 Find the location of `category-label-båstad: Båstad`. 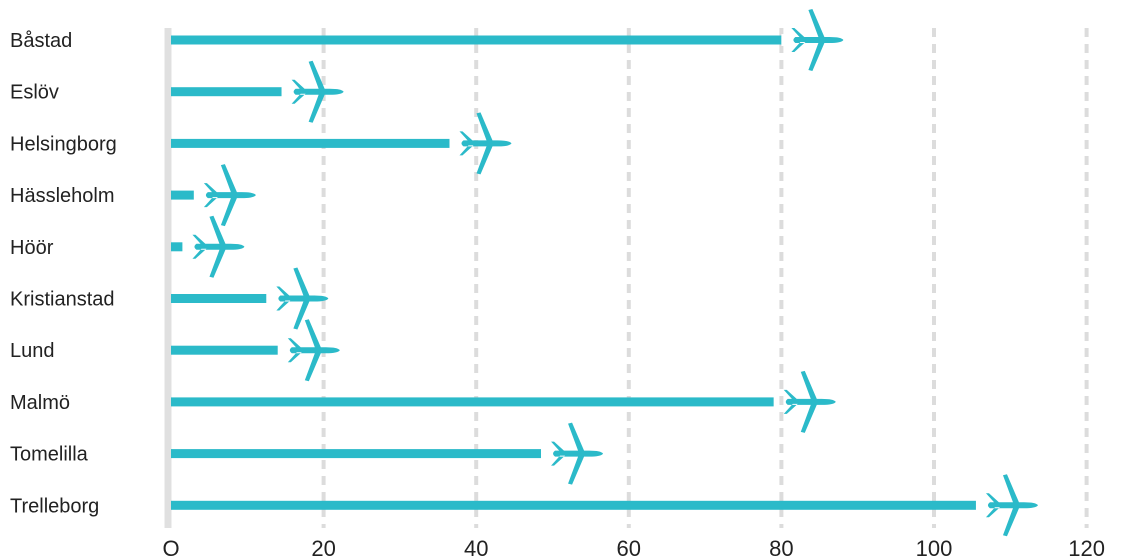

category-label-båstad: Båstad is located at coordinates (41, 41).